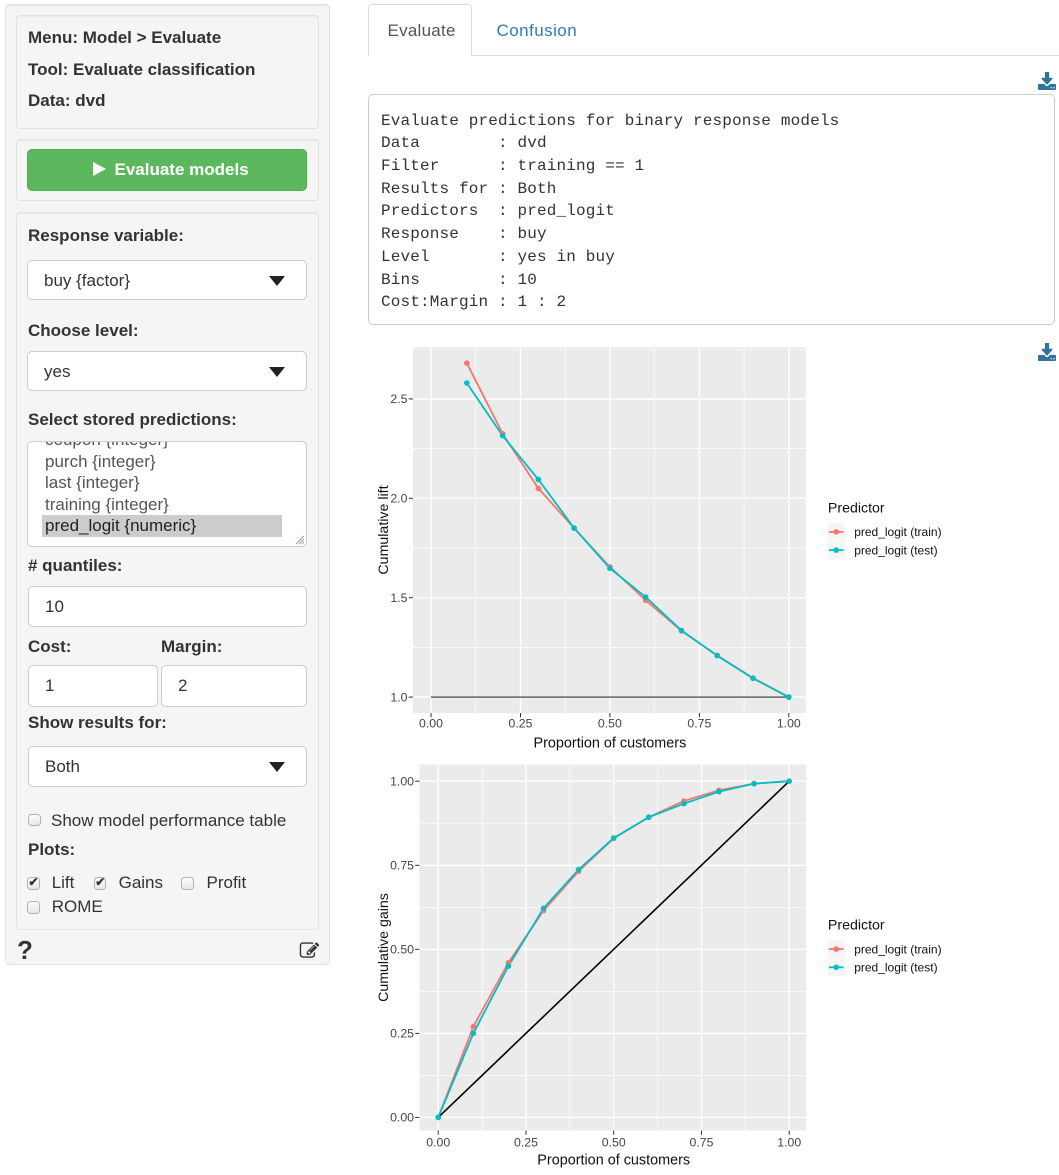 This screenshot has height=1175, width=1059. I want to click on svg-text: 2.0, so click(398, 499).